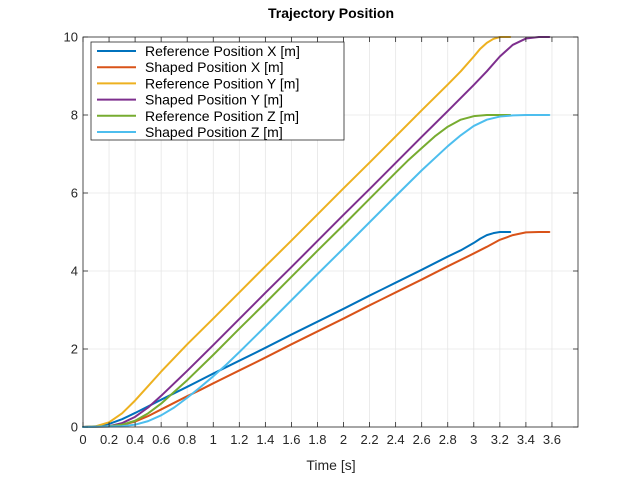 Image resolution: width=640 pixels, height=480 pixels. What do you see at coordinates (74, 271) in the screenshot?
I see `y-tick-label: 4` at bounding box center [74, 271].